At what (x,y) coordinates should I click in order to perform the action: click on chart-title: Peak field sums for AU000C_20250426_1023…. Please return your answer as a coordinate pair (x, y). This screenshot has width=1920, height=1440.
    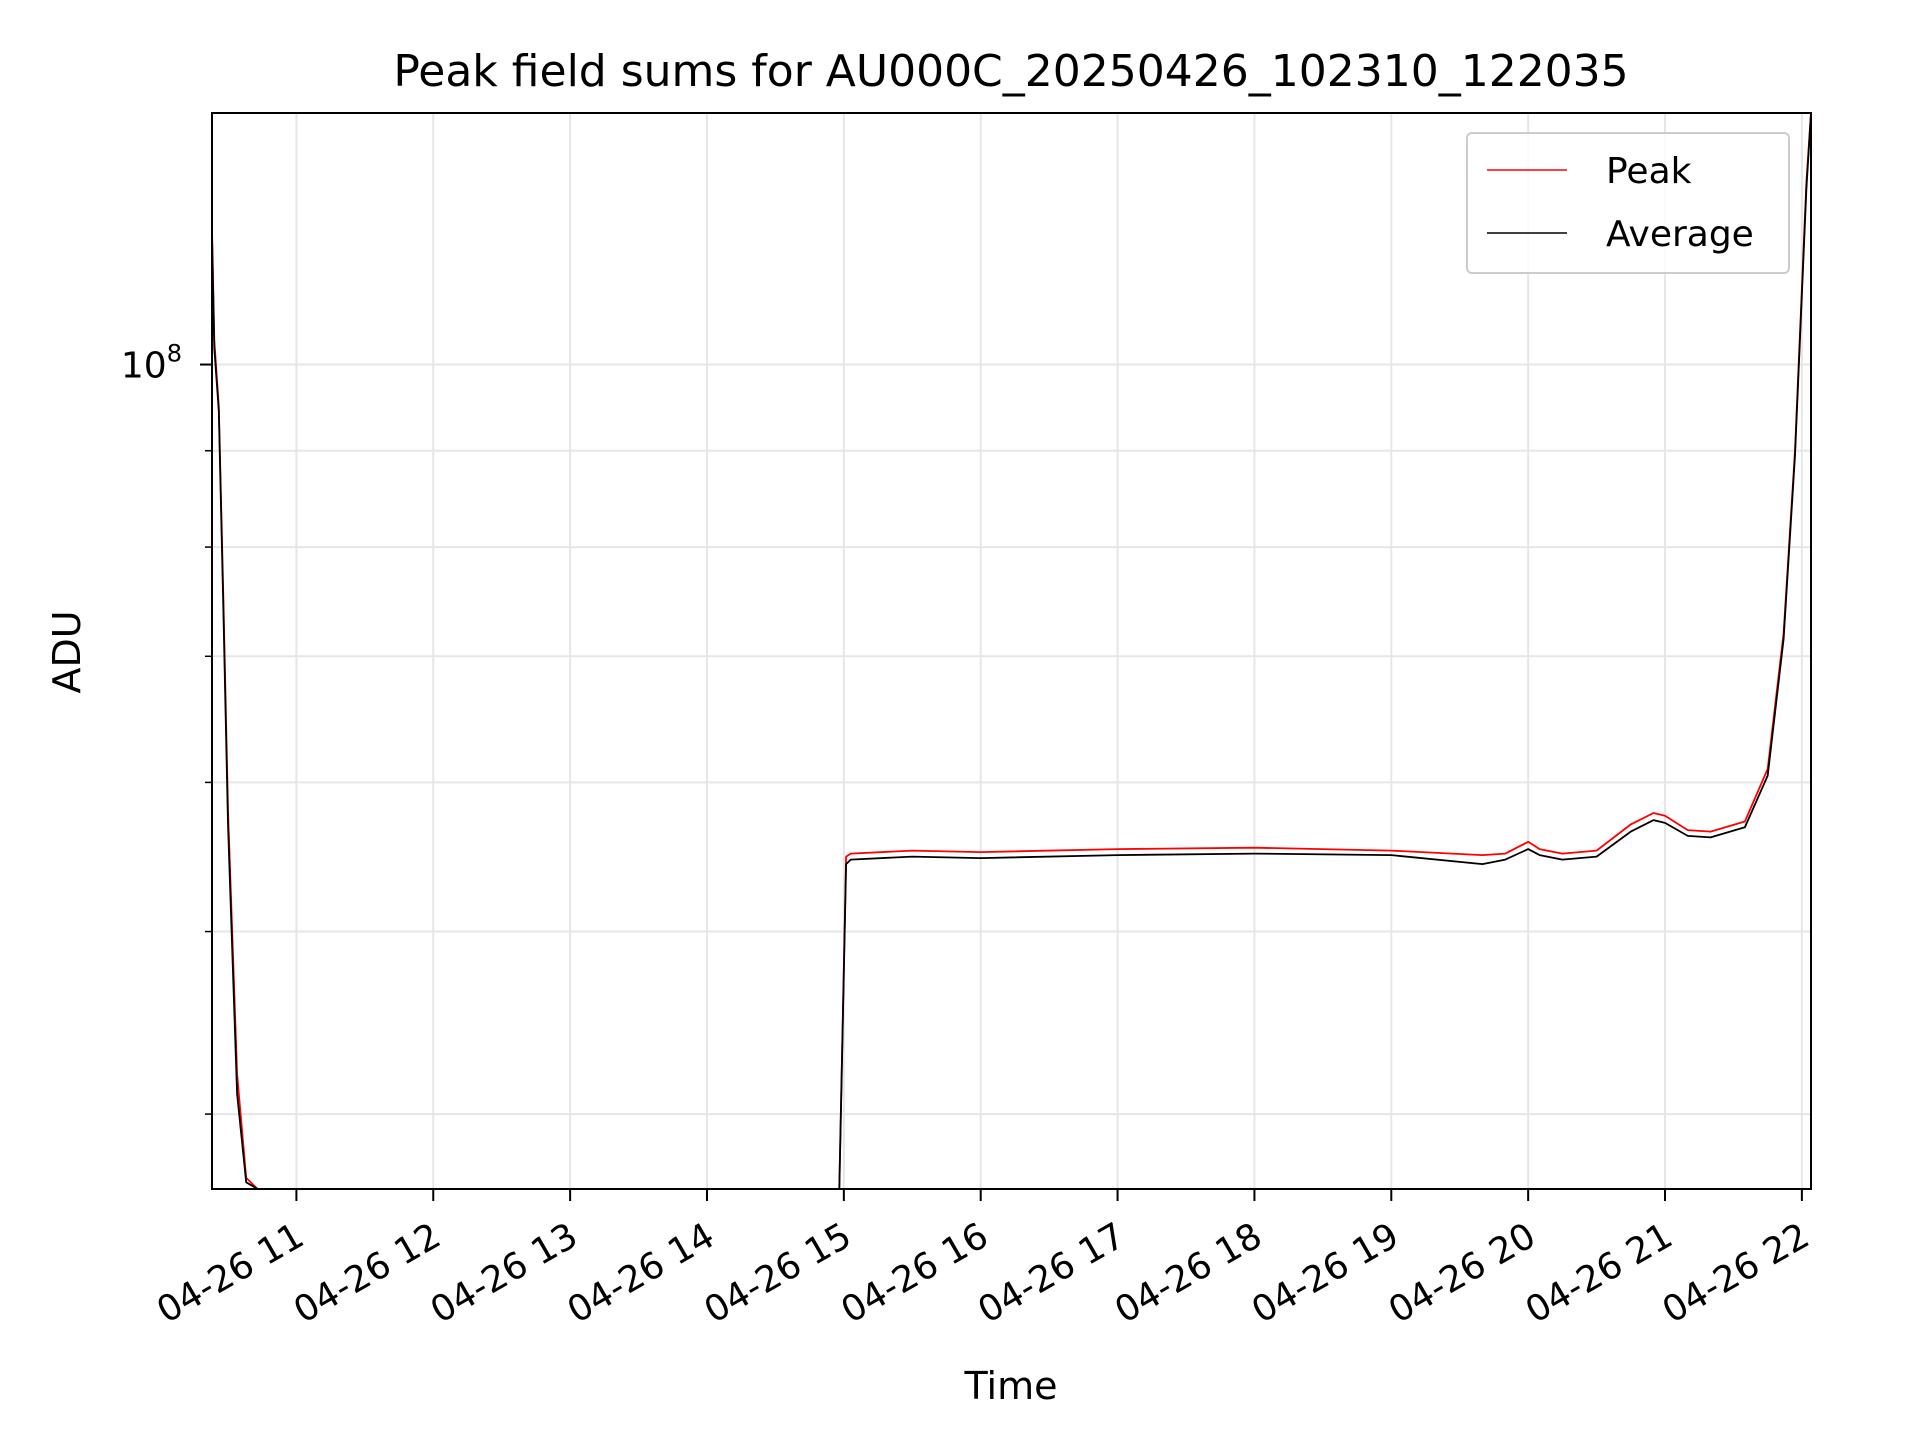
    Looking at the image, I should click on (1010, 71).